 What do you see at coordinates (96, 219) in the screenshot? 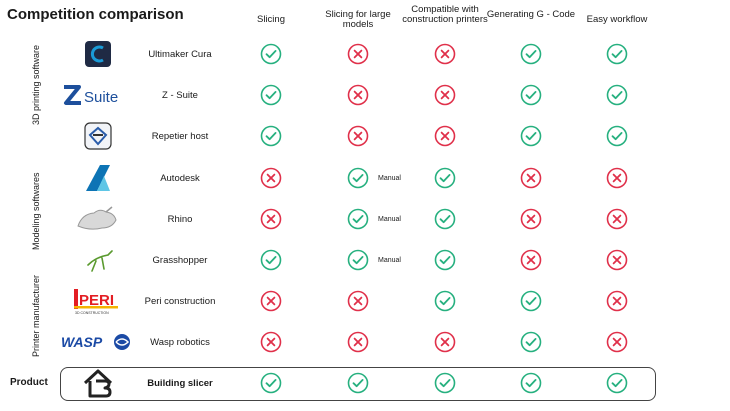
I see `rhino-logo-icon` at bounding box center [96, 219].